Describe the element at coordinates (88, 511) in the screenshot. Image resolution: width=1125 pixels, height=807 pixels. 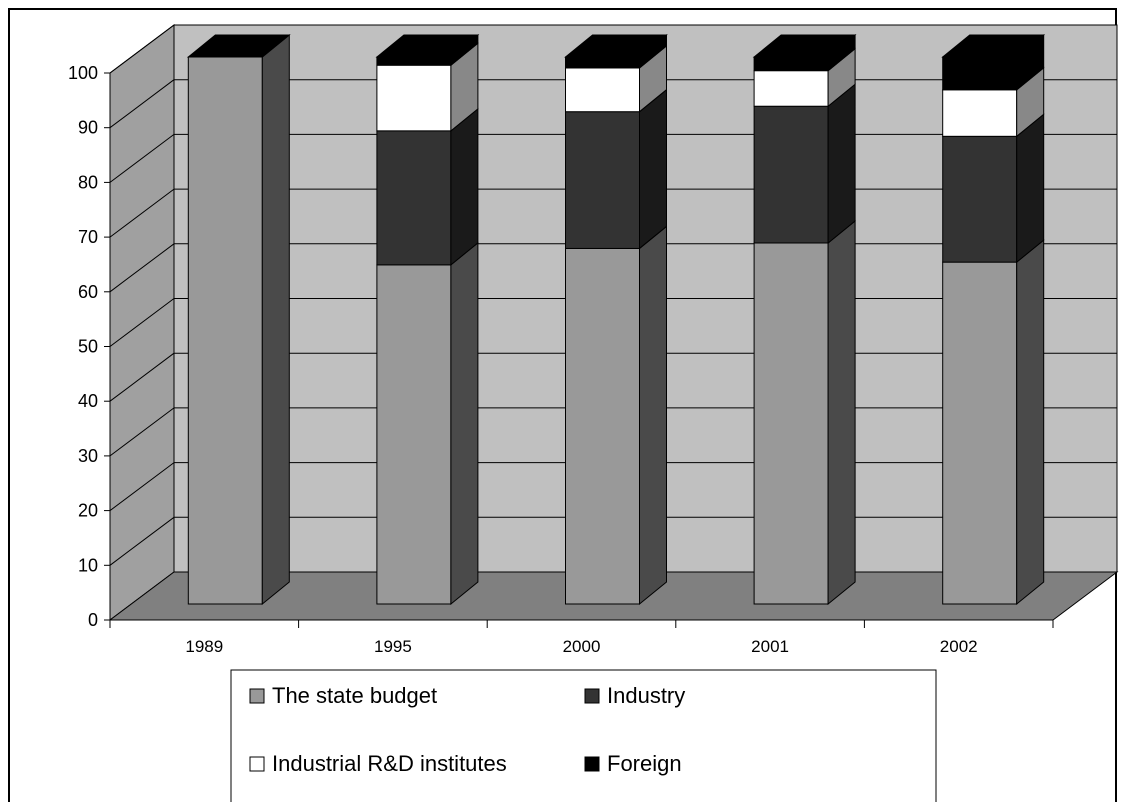
I see `y-tick-label: 20` at that location.